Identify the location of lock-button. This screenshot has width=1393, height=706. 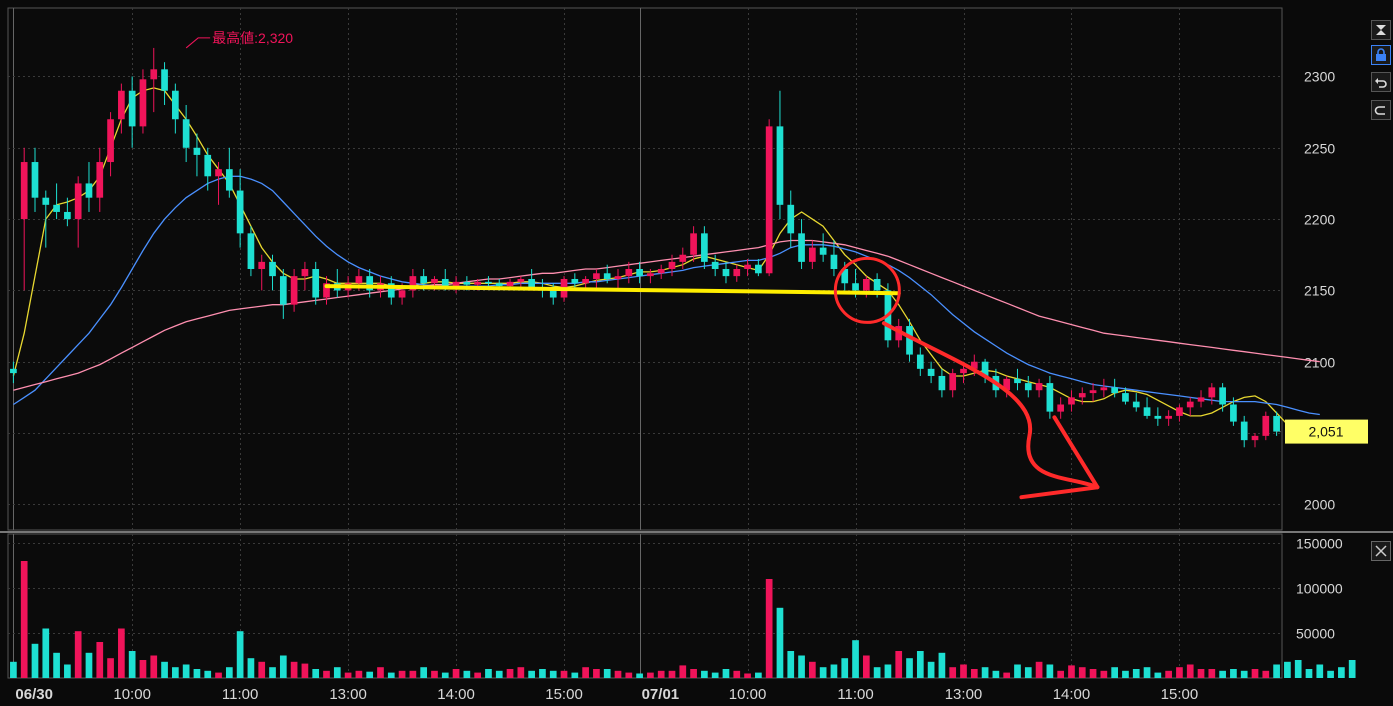
(1381, 55).